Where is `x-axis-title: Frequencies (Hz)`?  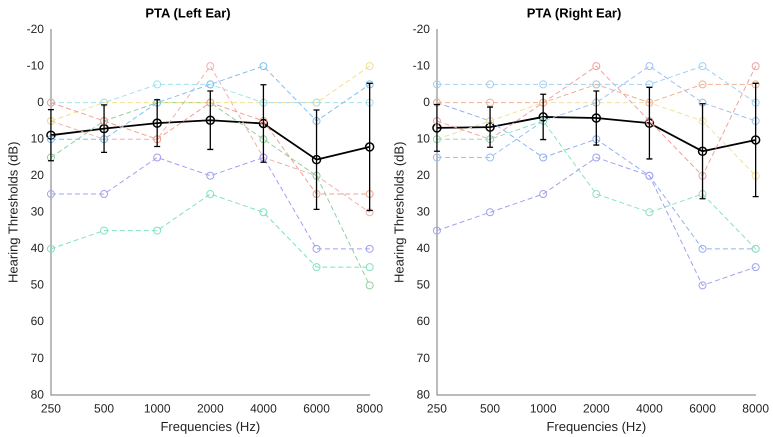 x-axis-title: Frequencies (Hz) is located at coordinates (210, 426).